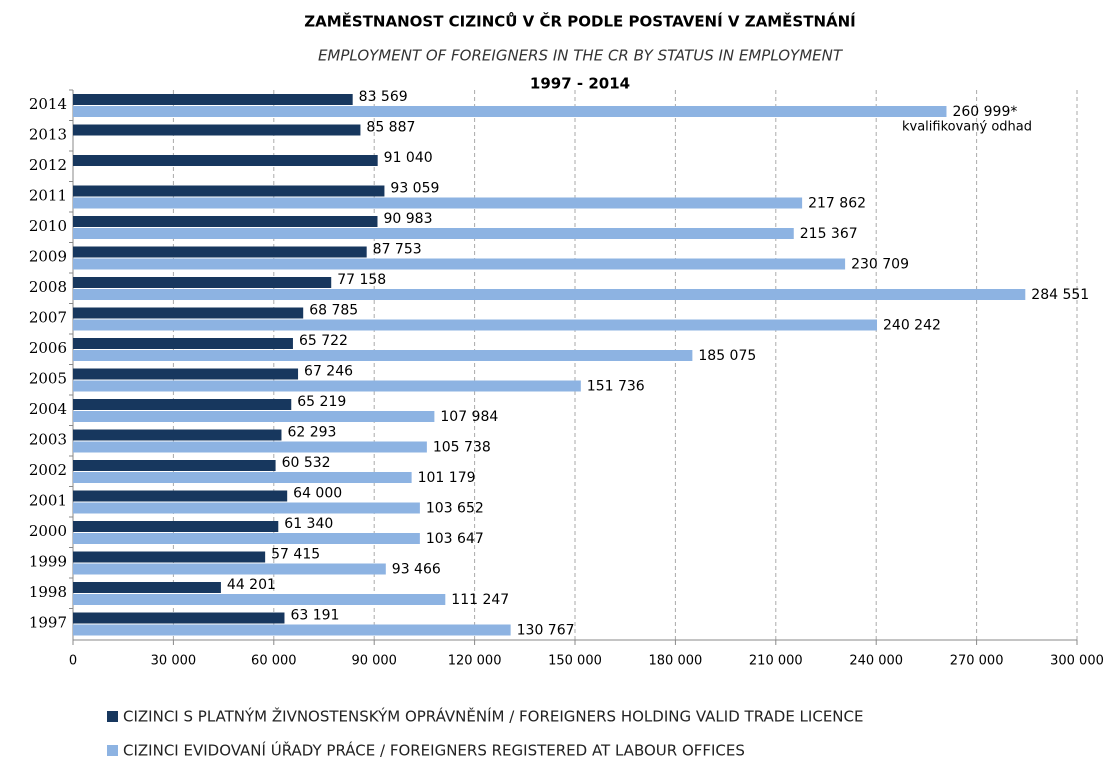  What do you see at coordinates (837, 204) in the screenshot?
I see `data-label: 217 862` at bounding box center [837, 204].